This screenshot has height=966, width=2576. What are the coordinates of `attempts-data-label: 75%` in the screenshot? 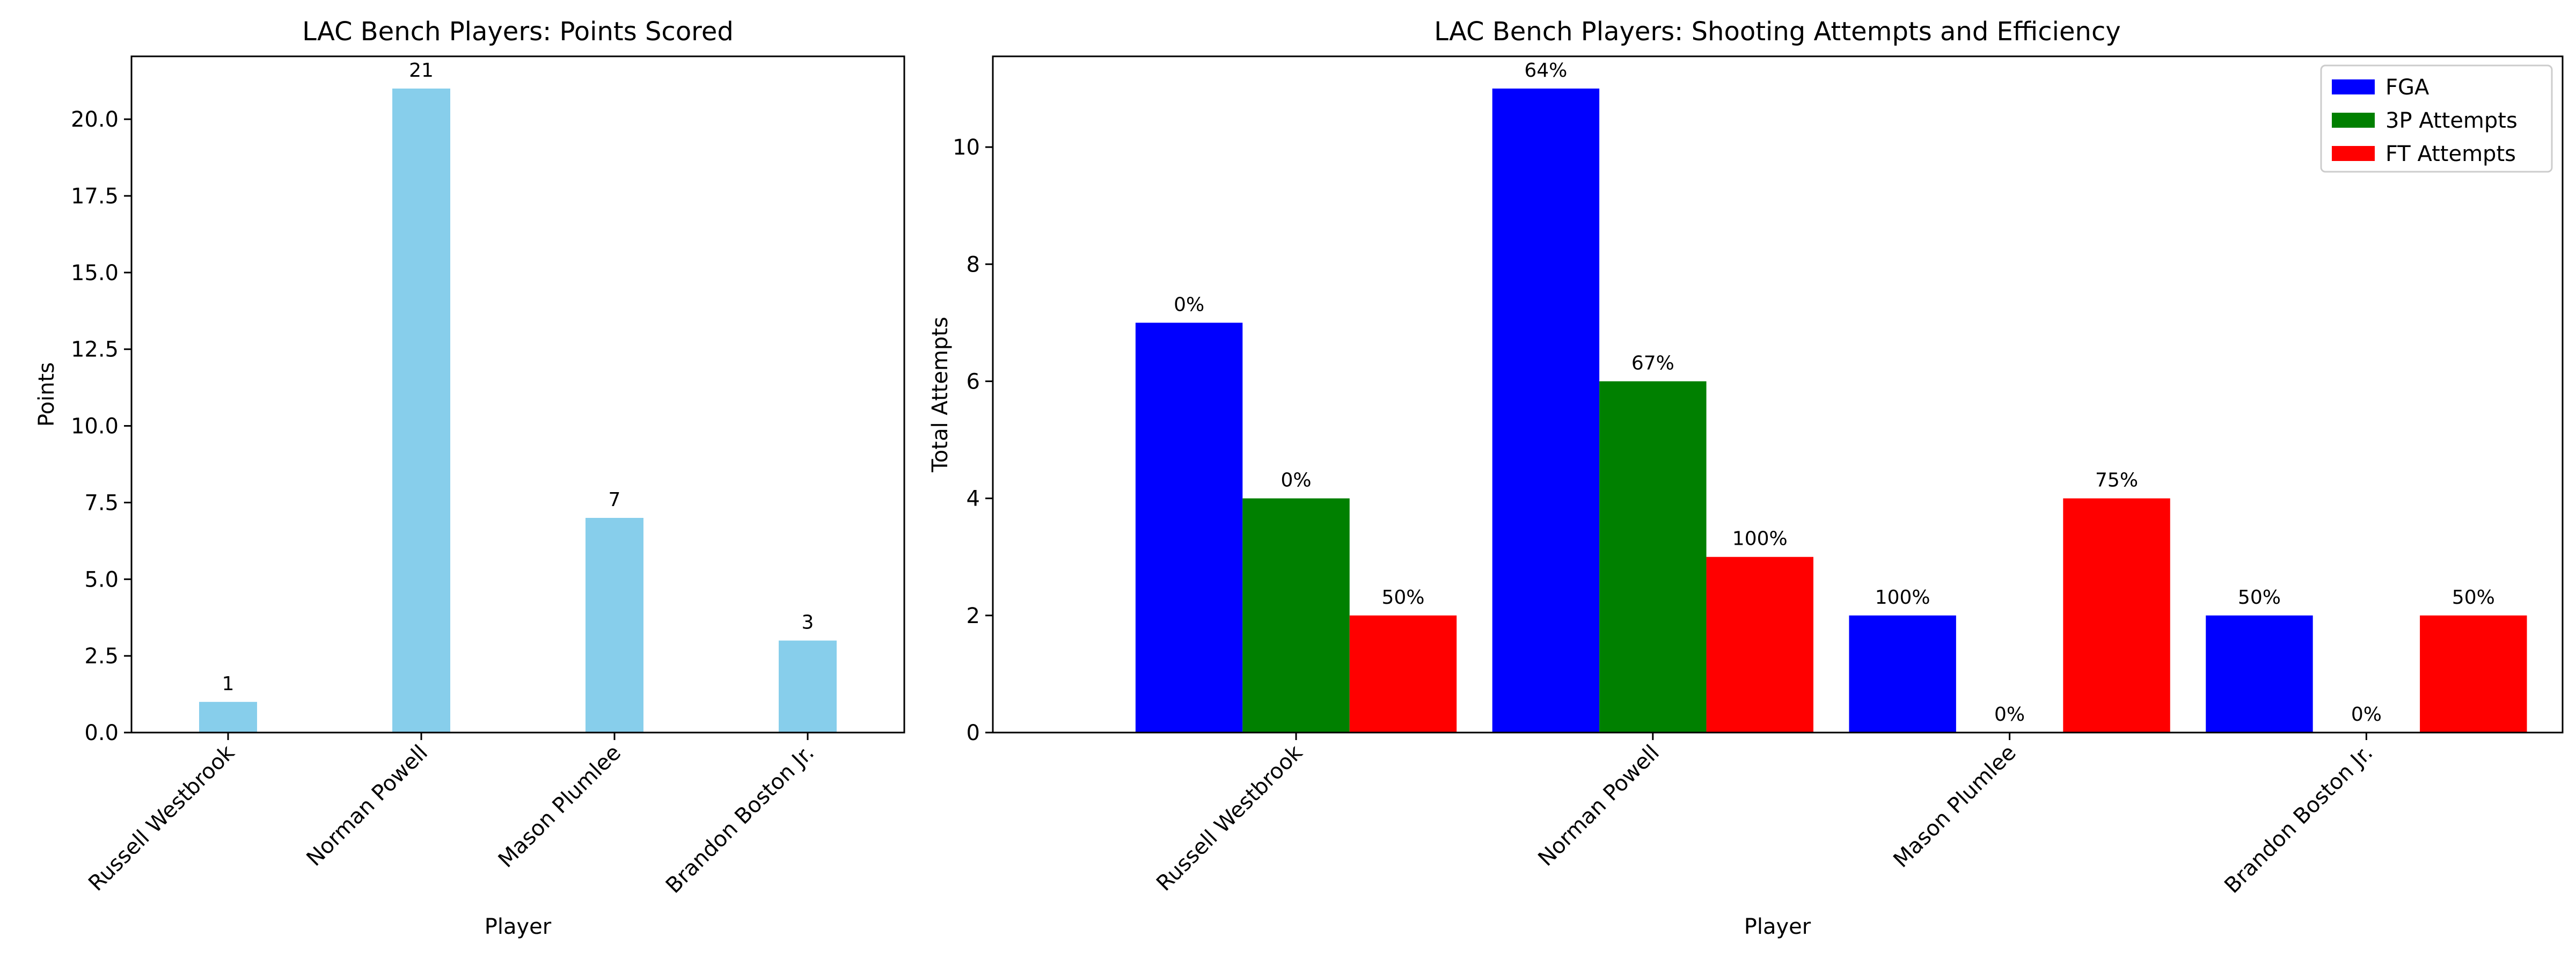 It's located at (2116, 481).